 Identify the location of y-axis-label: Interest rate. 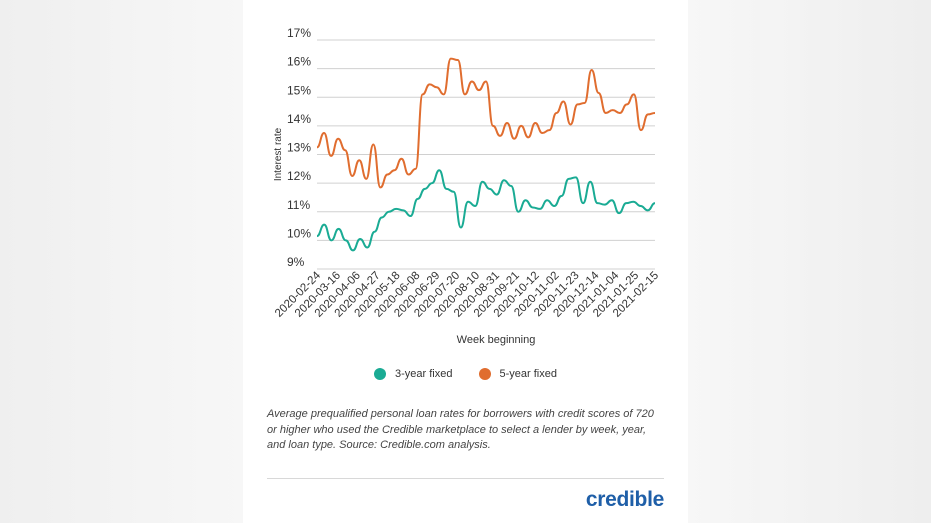
(278, 154).